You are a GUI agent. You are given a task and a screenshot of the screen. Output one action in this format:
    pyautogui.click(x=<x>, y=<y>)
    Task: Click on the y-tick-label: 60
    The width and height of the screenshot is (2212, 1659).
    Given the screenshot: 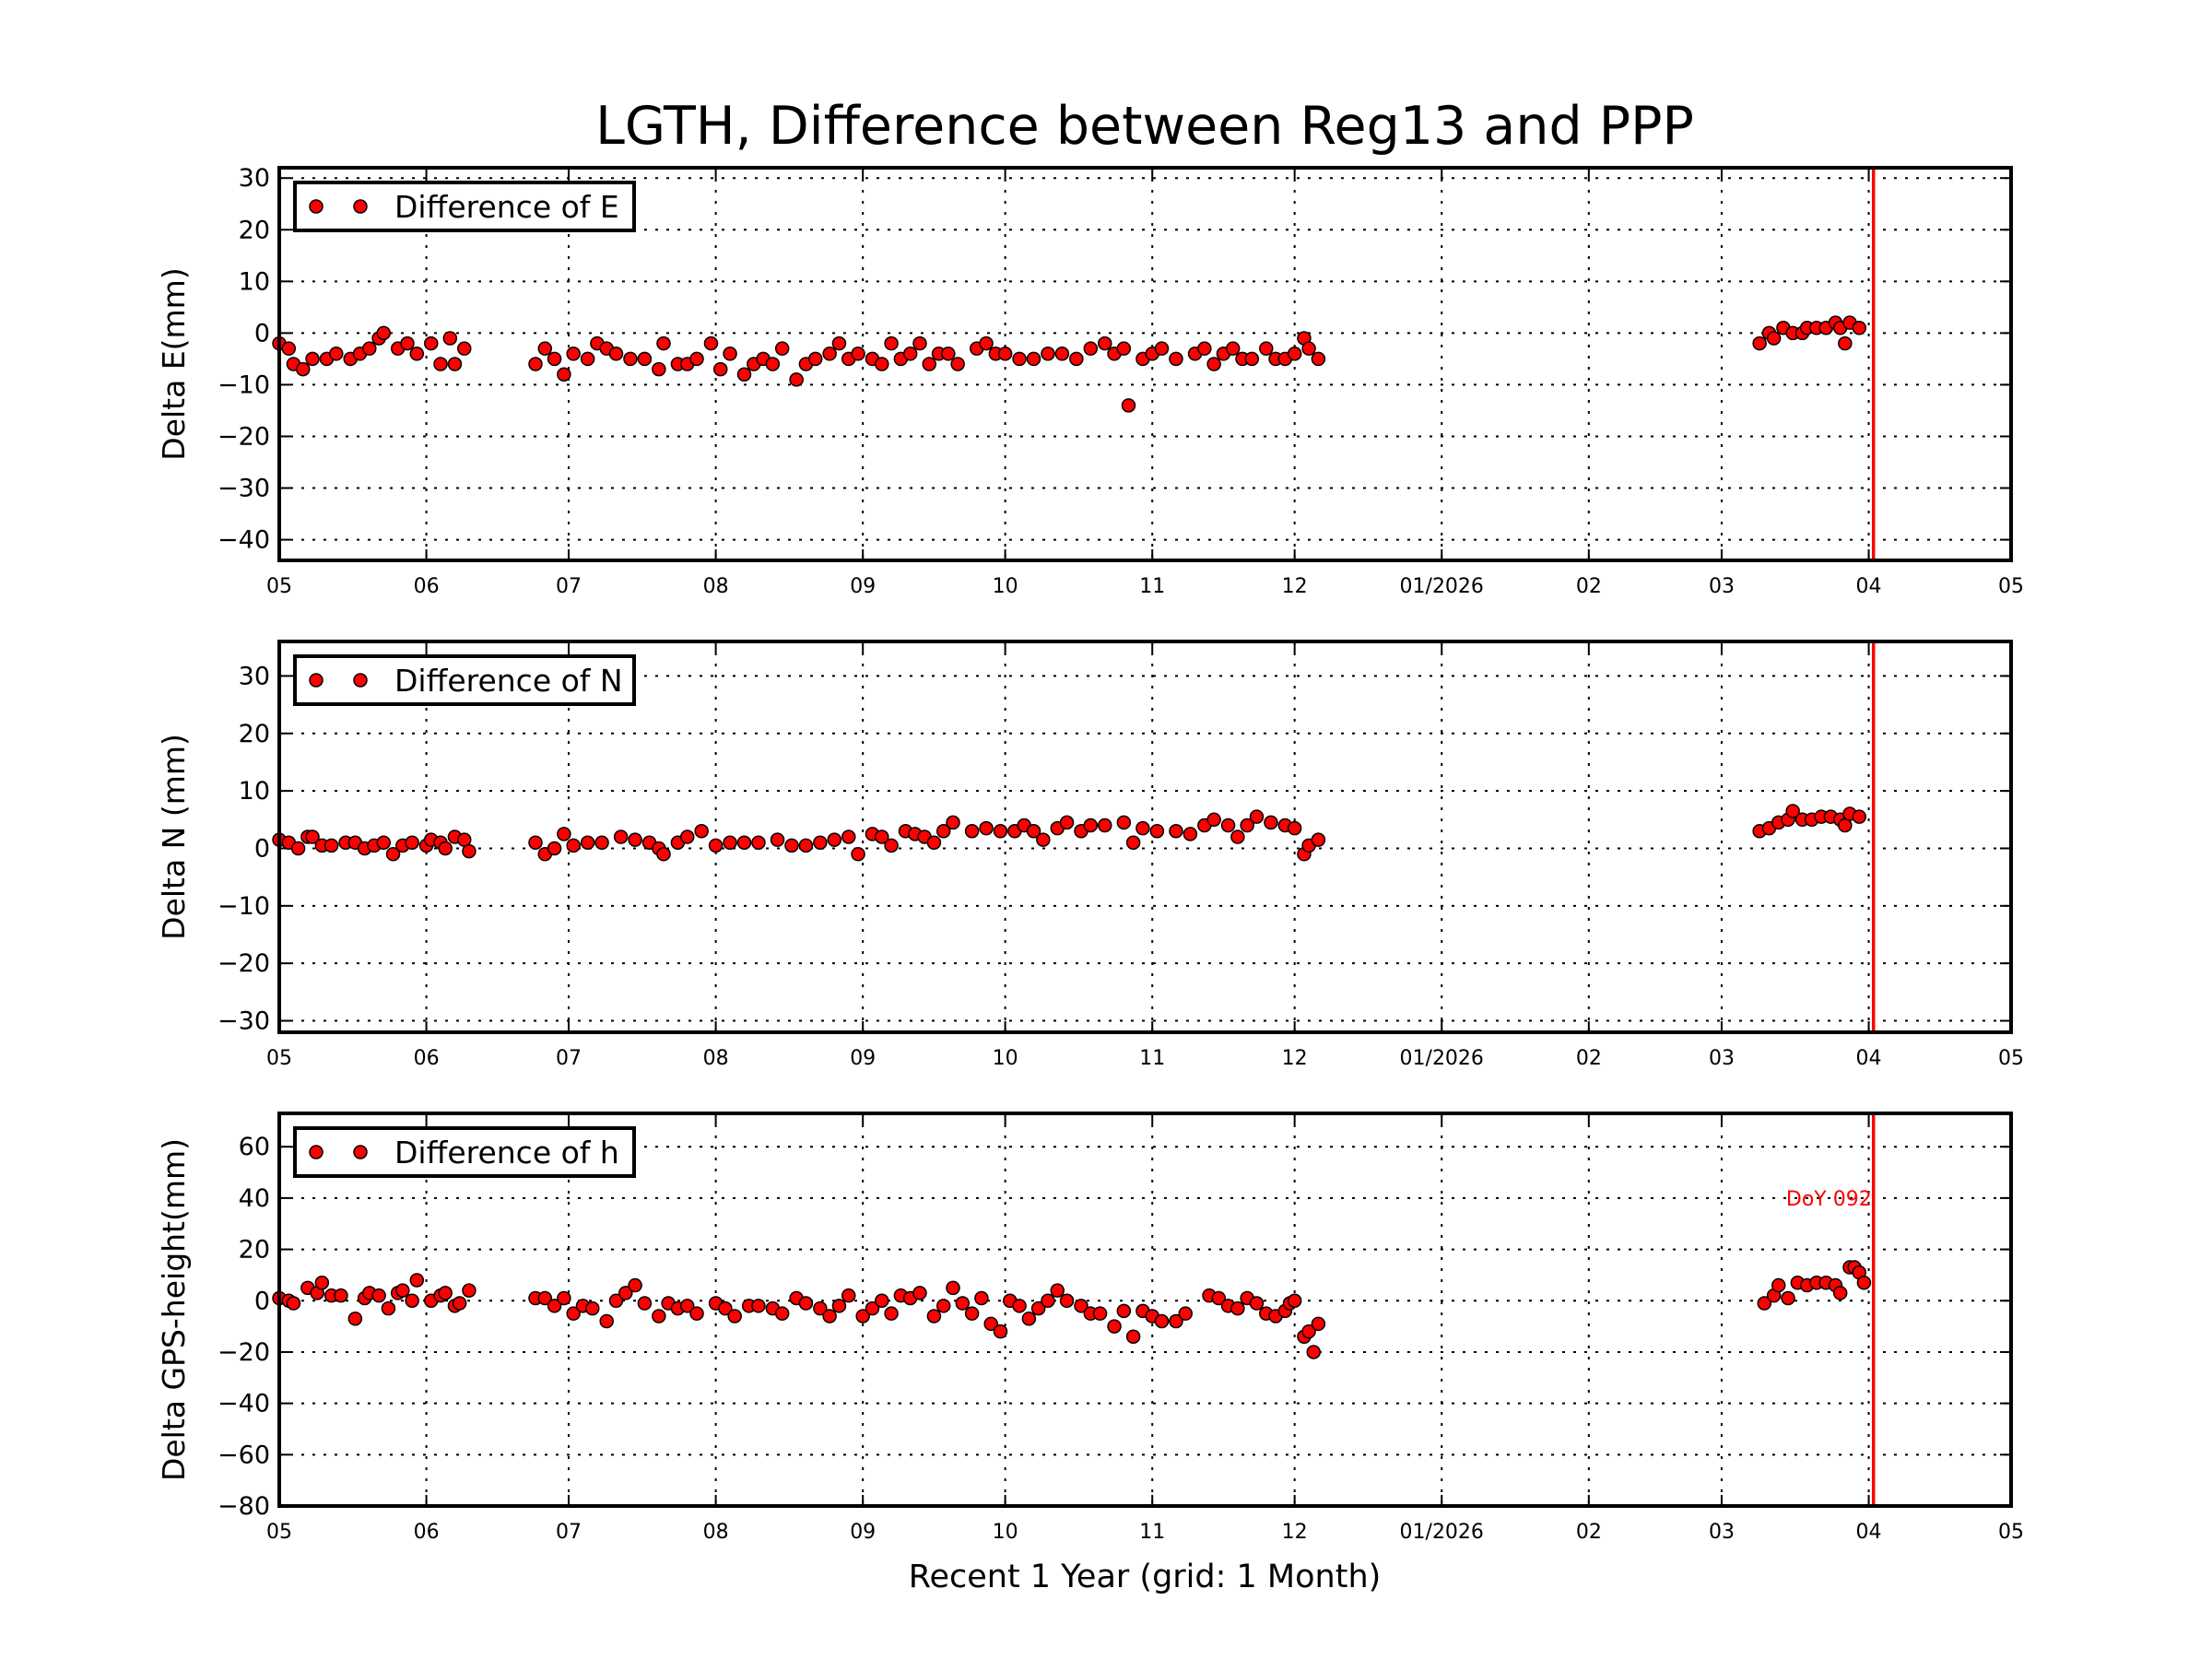 What is the action you would take?
    pyautogui.click(x=254, y=1147)
    